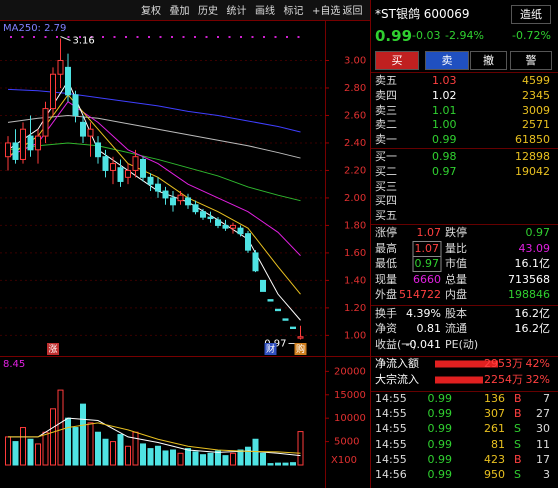 The image size is (558, 488). I want to click on toolbar-button: 统计, so click(237, 10).